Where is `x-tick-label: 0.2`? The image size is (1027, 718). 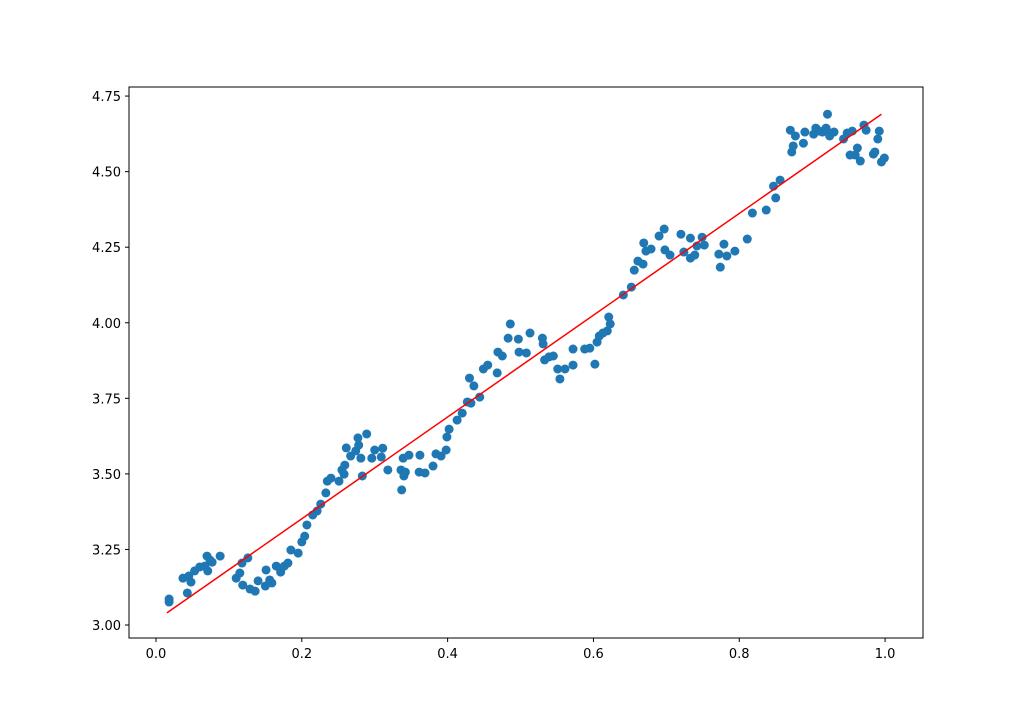
x-tick-label: 0.2 is located at coordinates (301, 654).